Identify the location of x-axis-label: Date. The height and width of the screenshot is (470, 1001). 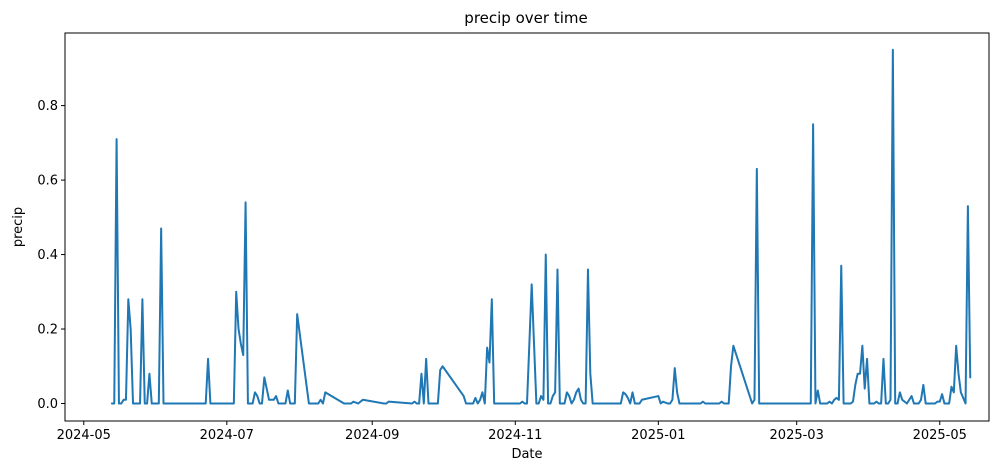
(526, 454).